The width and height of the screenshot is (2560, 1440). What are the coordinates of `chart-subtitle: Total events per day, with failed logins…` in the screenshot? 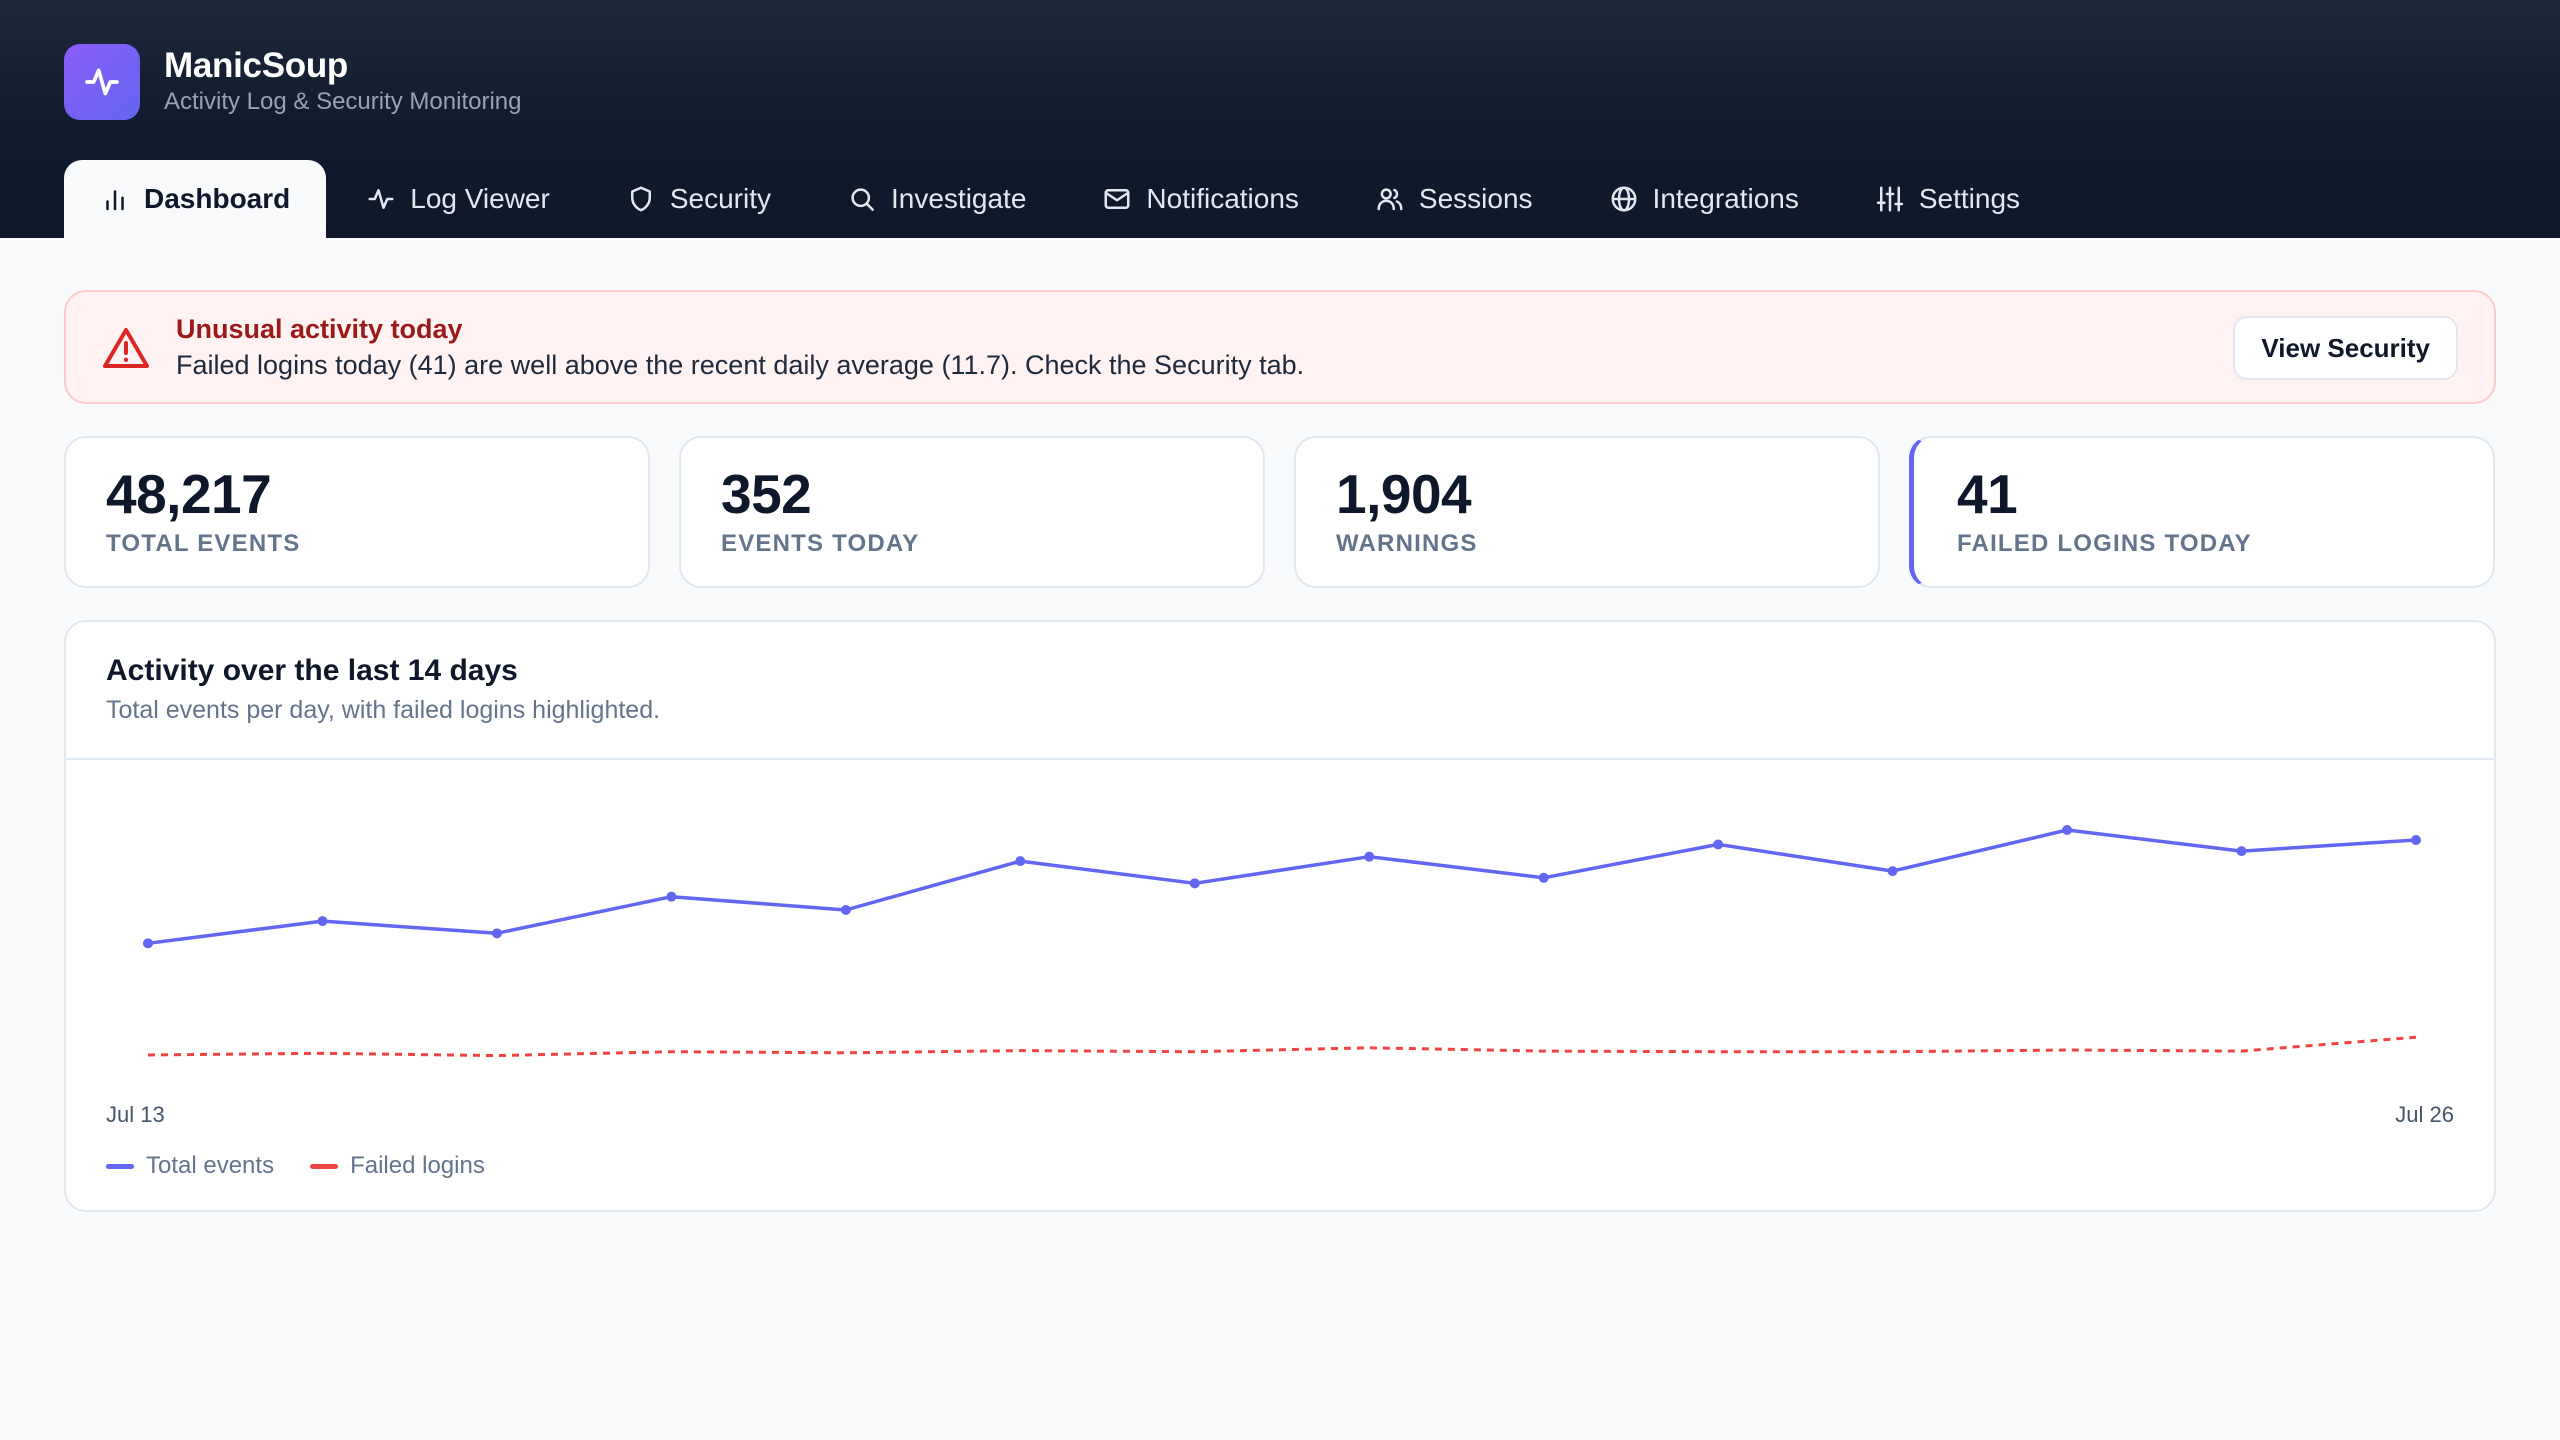 It's located at (383, 710).